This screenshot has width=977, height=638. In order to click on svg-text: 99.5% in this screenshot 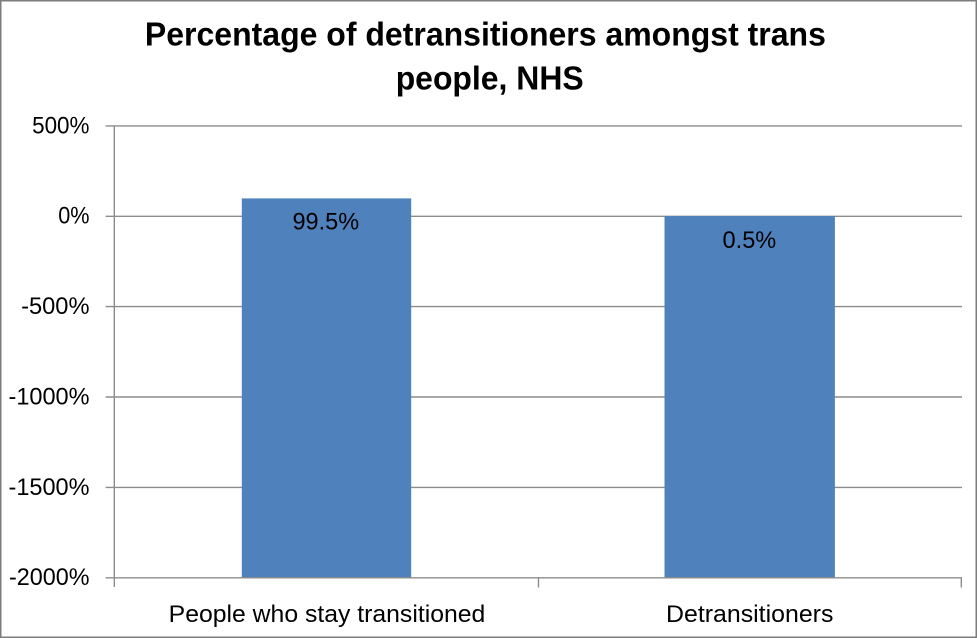, I will do `click(325, 222)`.